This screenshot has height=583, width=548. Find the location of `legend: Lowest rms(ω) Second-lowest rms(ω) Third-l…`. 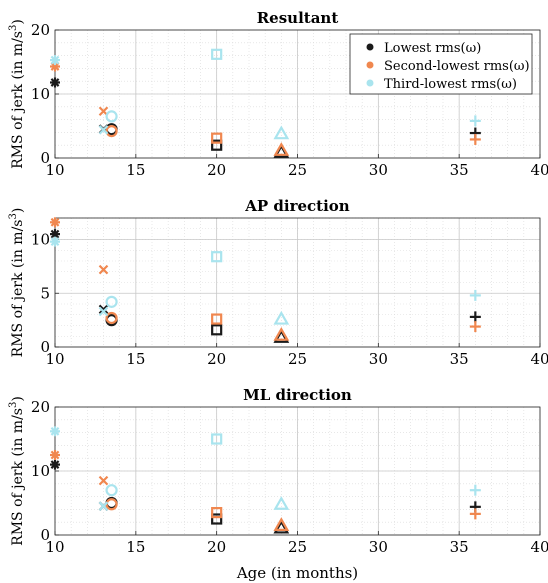

legend: Lowest rms(ω) Second-lowest rms(ω) Third-l… is located at coordinates (441, 64).